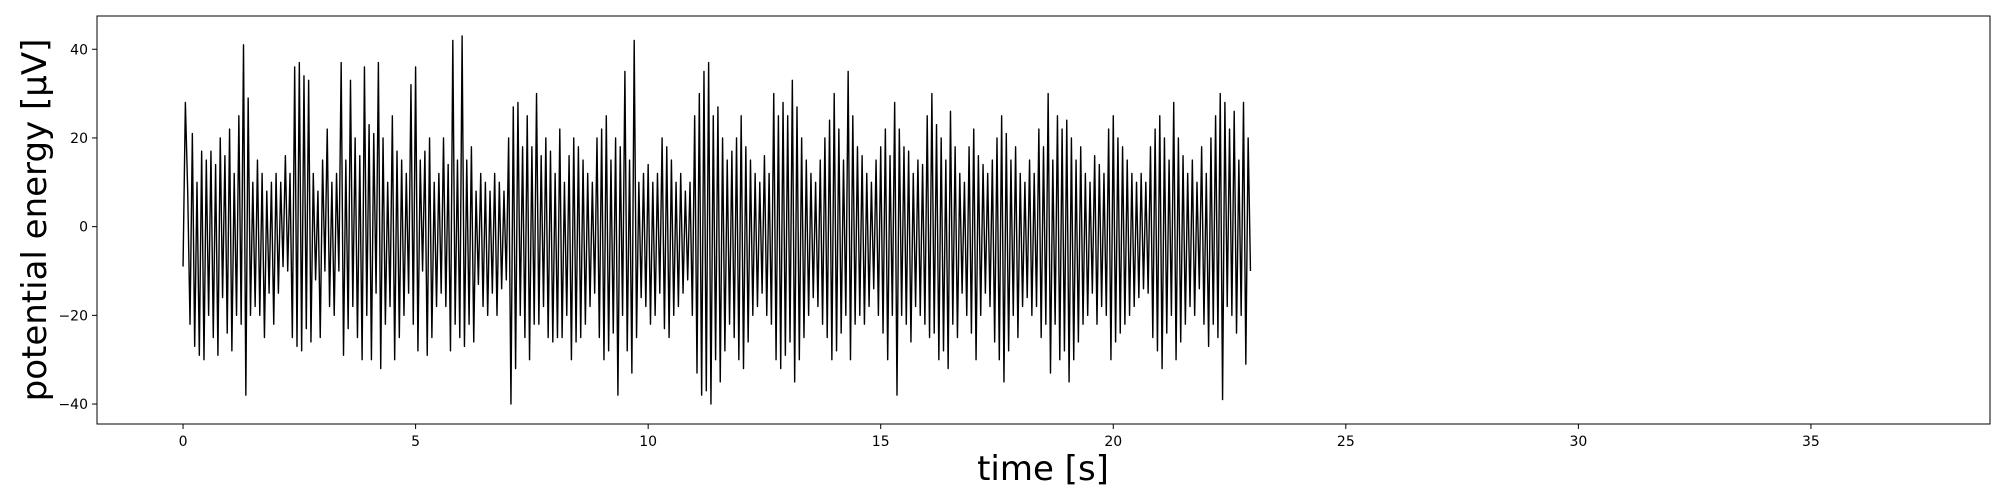 Image resolution: width=2000 pixels, height=500 pixels. Describe the element at coordinates (183, 442) in the screenshot. I see `x-tick-label: 0` at that location.